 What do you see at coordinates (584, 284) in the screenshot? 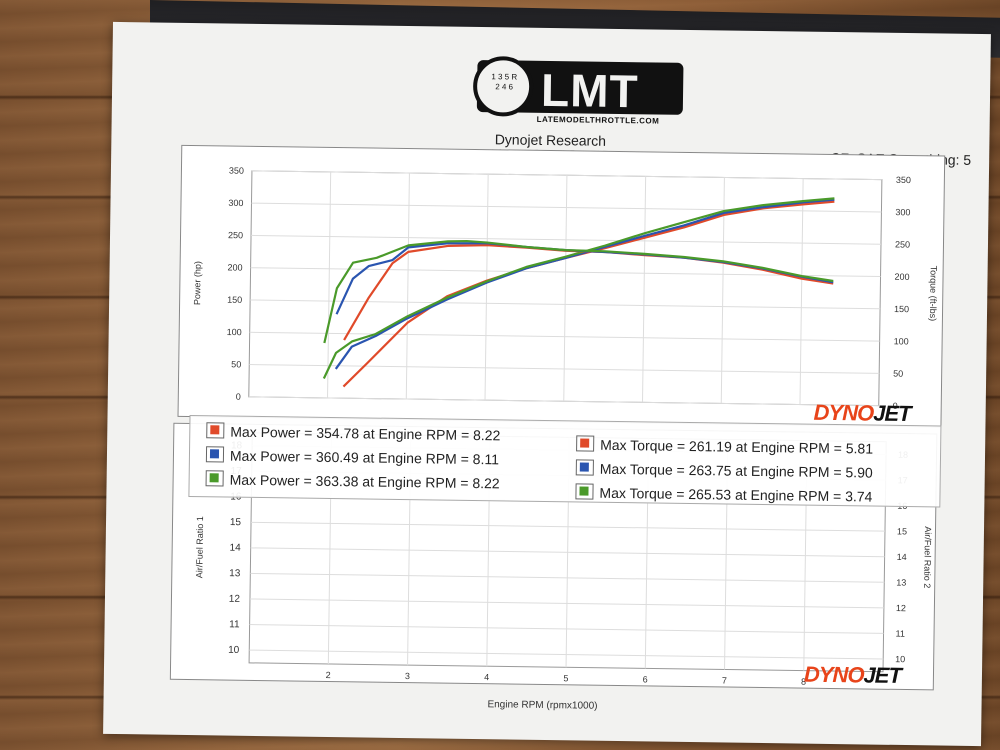
I see `power-line-blue` at bounding box center [584, 284].